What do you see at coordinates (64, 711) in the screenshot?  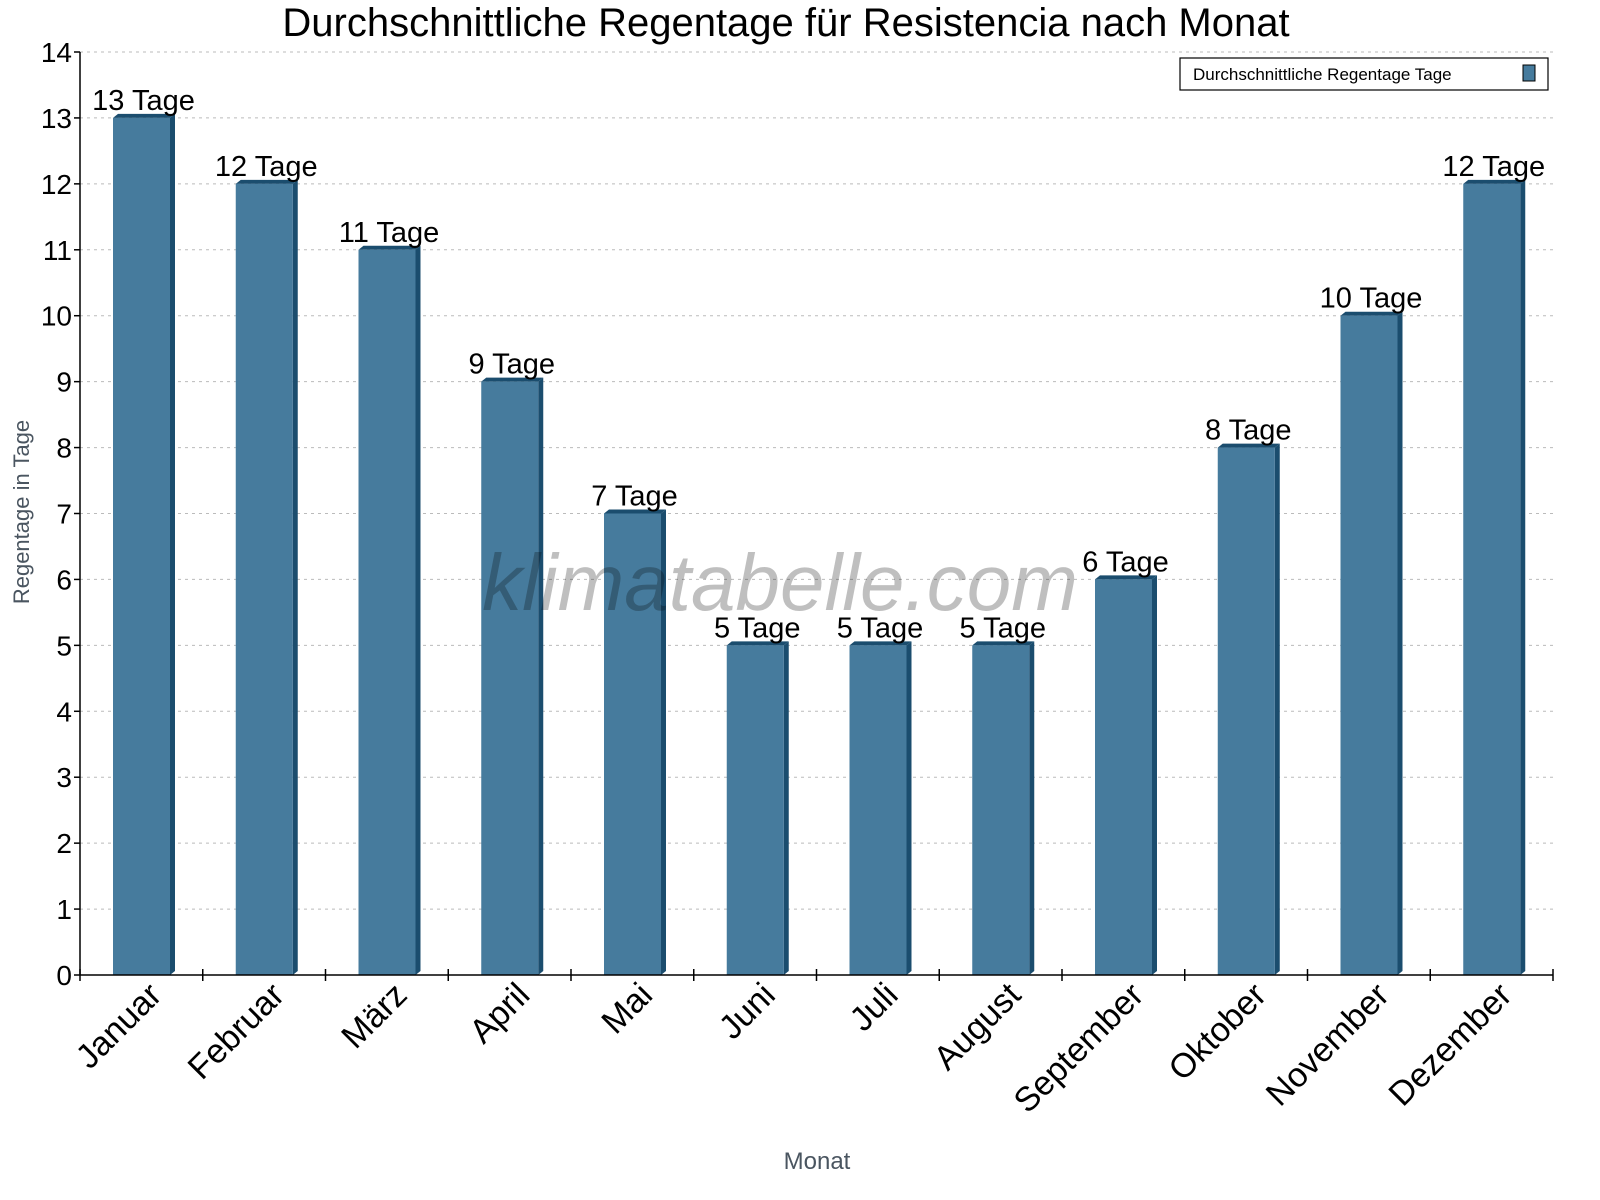 I see `y-tick-label: 4` at bounding box center [64, 711].